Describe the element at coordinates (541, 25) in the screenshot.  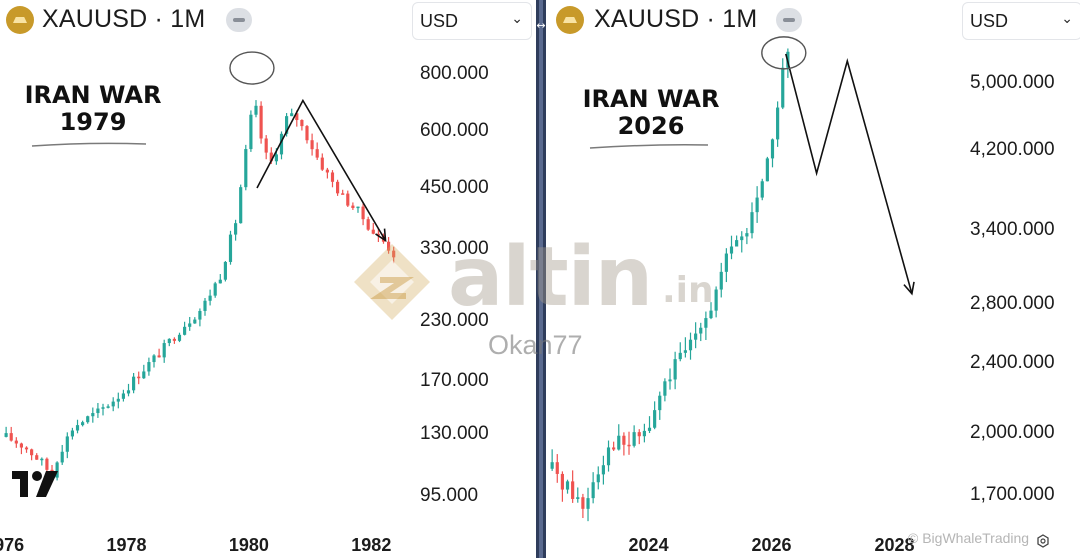
I see `resize-handle-icon: ↔` at that location.